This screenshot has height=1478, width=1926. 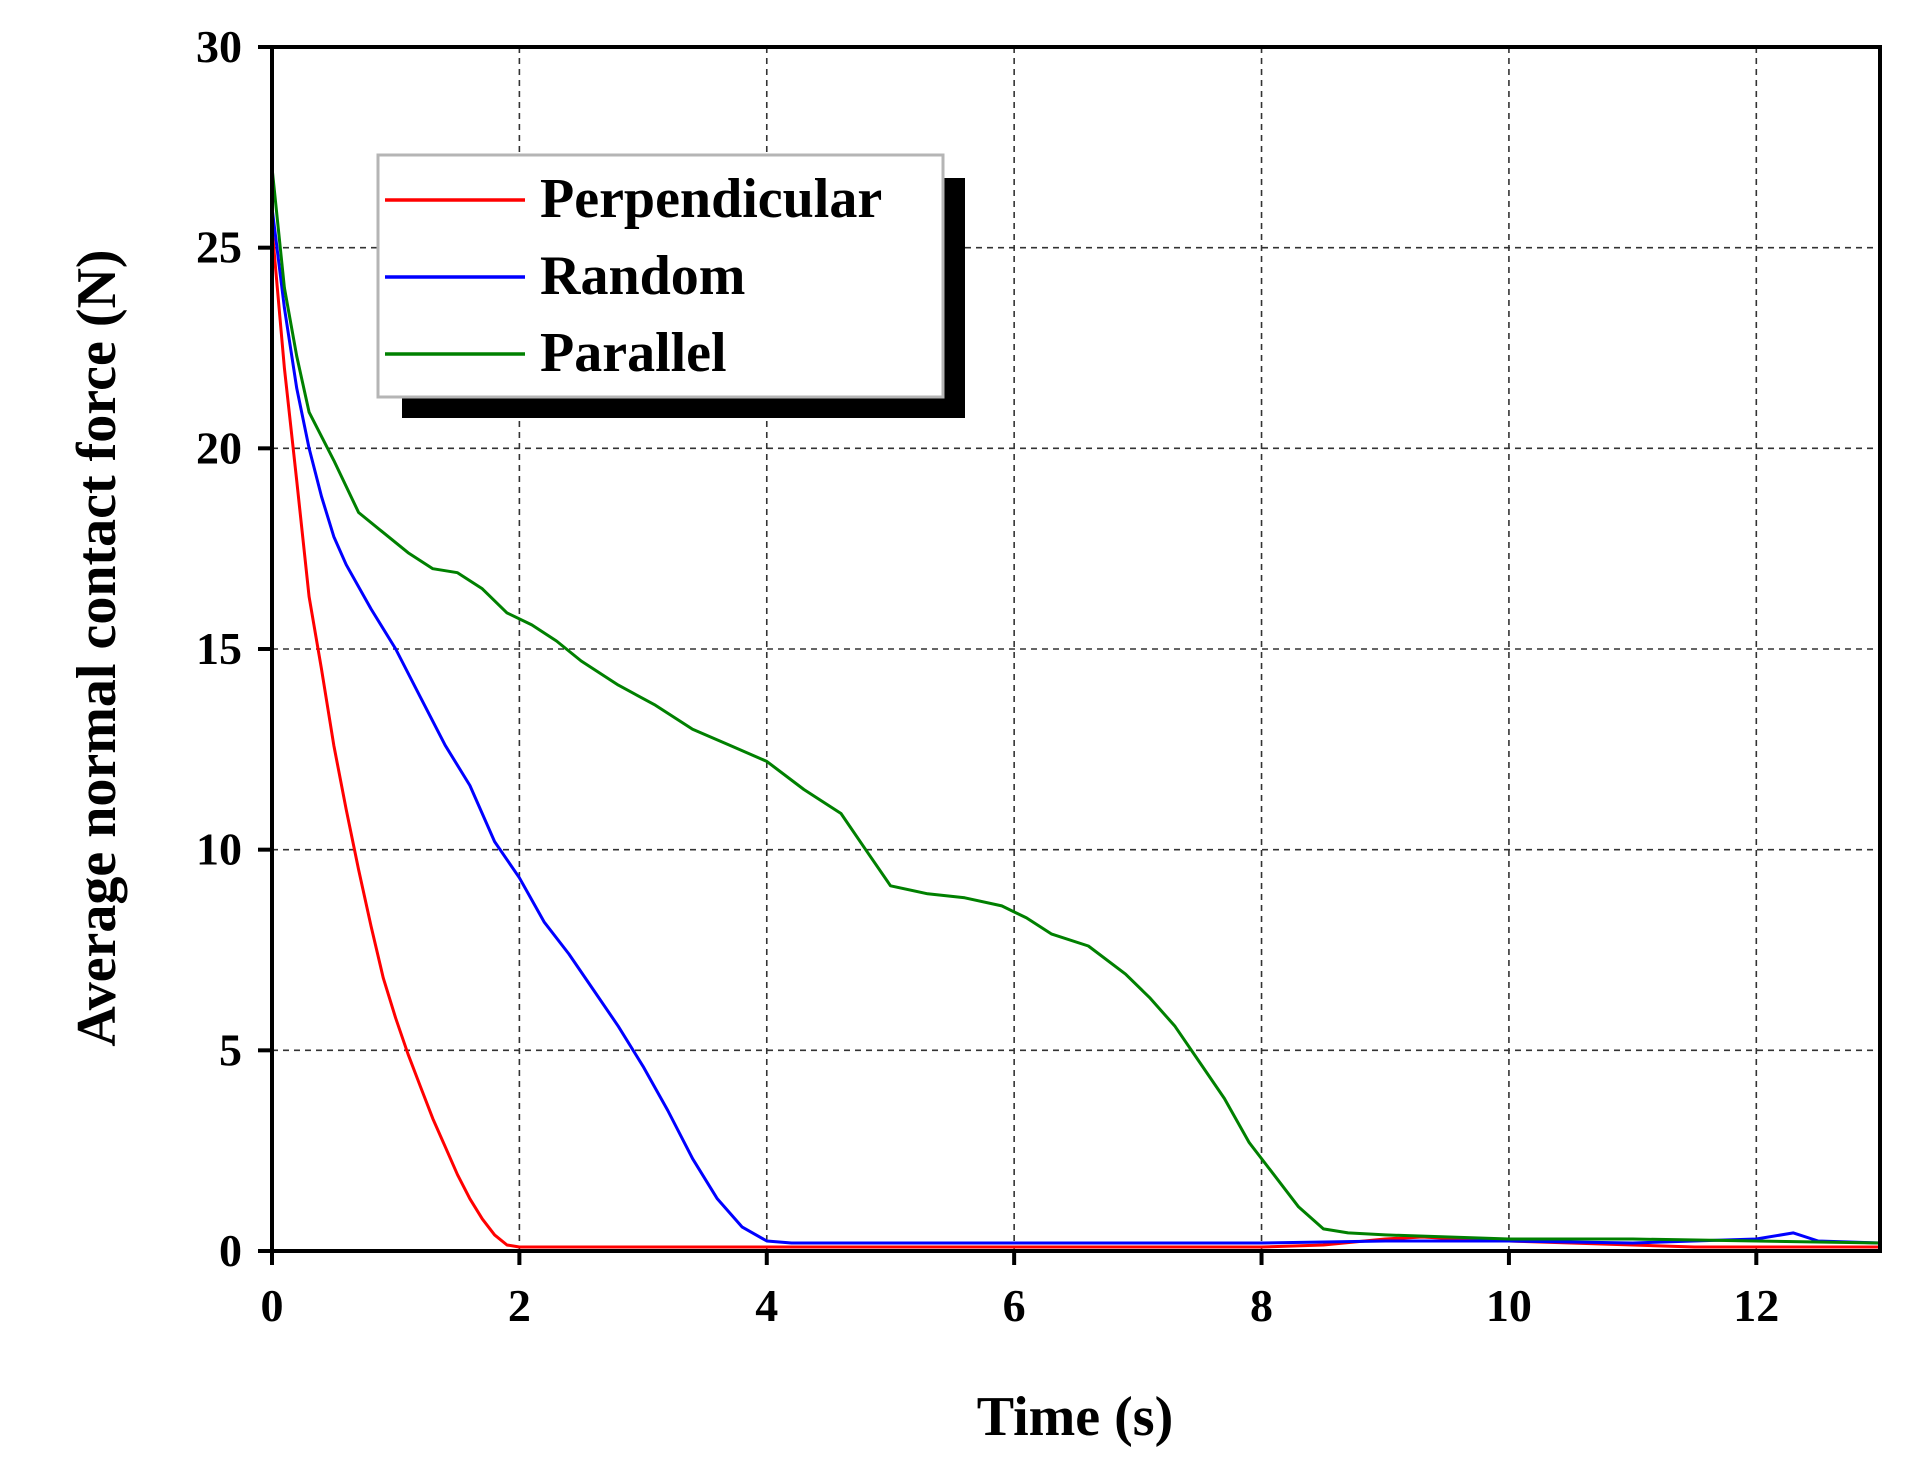 I want to click on x-axis-label: Time (s), so click(x=1075, y=1417).